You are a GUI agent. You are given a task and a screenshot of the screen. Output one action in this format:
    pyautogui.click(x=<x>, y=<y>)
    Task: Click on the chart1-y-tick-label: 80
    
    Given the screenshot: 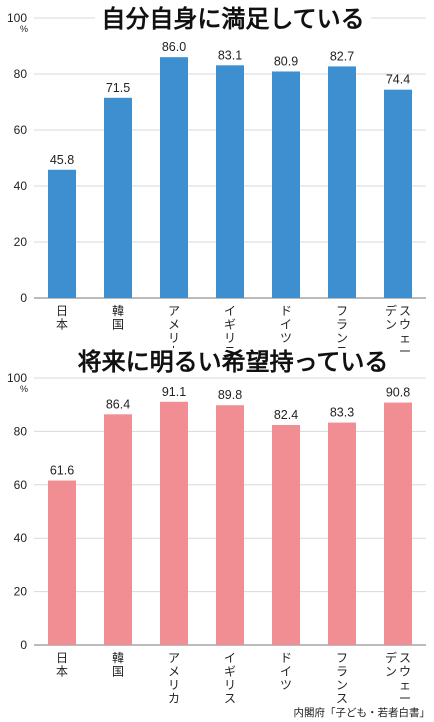 What is the action you would take?
    pyautogui.click(x=21, y=74)
    